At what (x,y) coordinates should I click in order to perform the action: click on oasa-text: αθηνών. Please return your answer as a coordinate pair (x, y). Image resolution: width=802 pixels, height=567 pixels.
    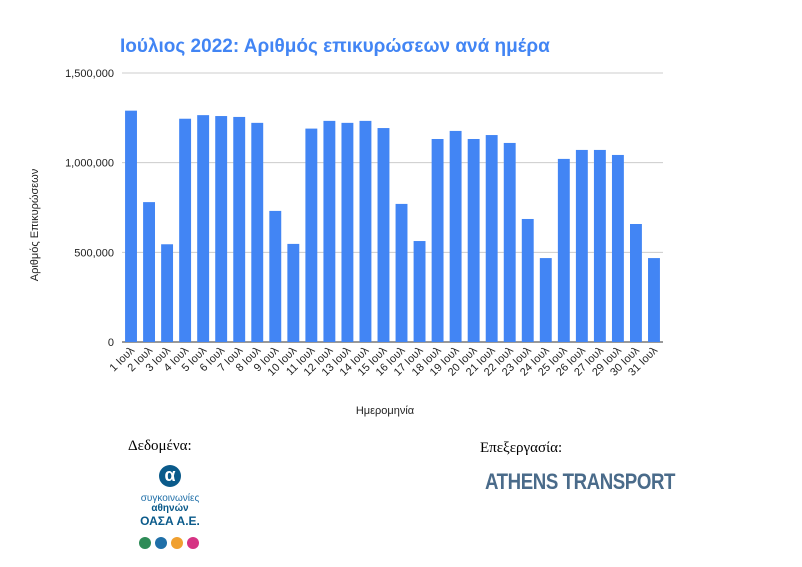
    Looking at the image, I should click on (170, 508).